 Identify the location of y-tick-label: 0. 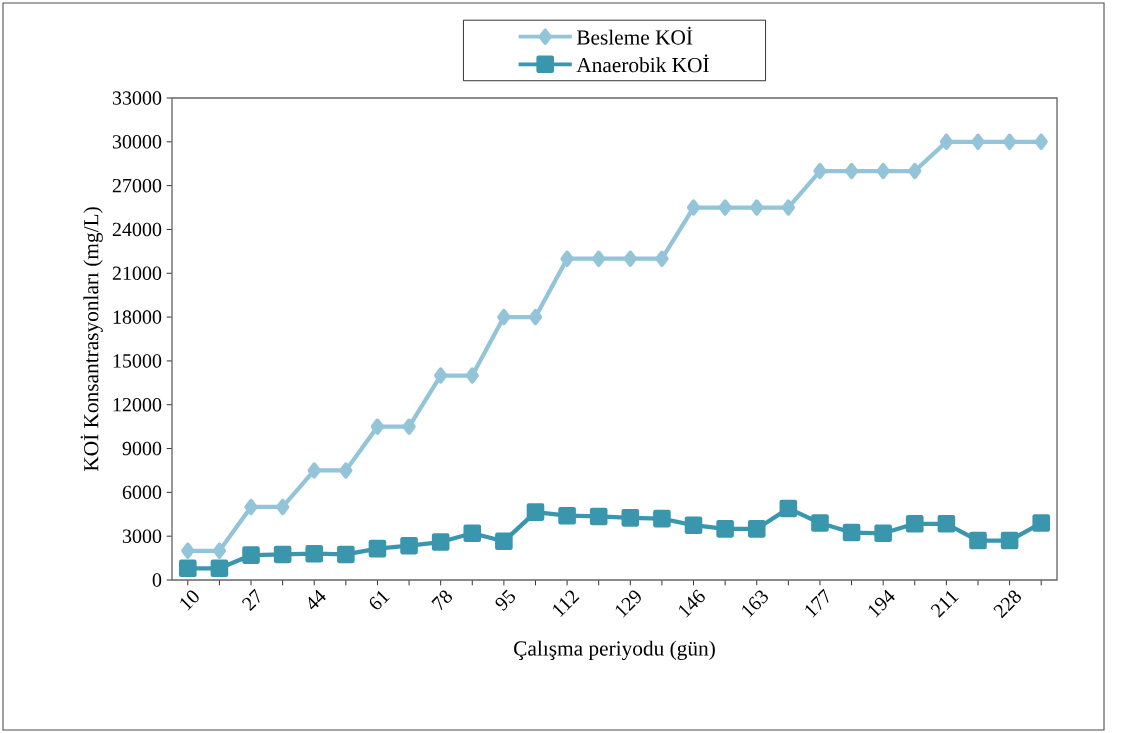
(157, 580).